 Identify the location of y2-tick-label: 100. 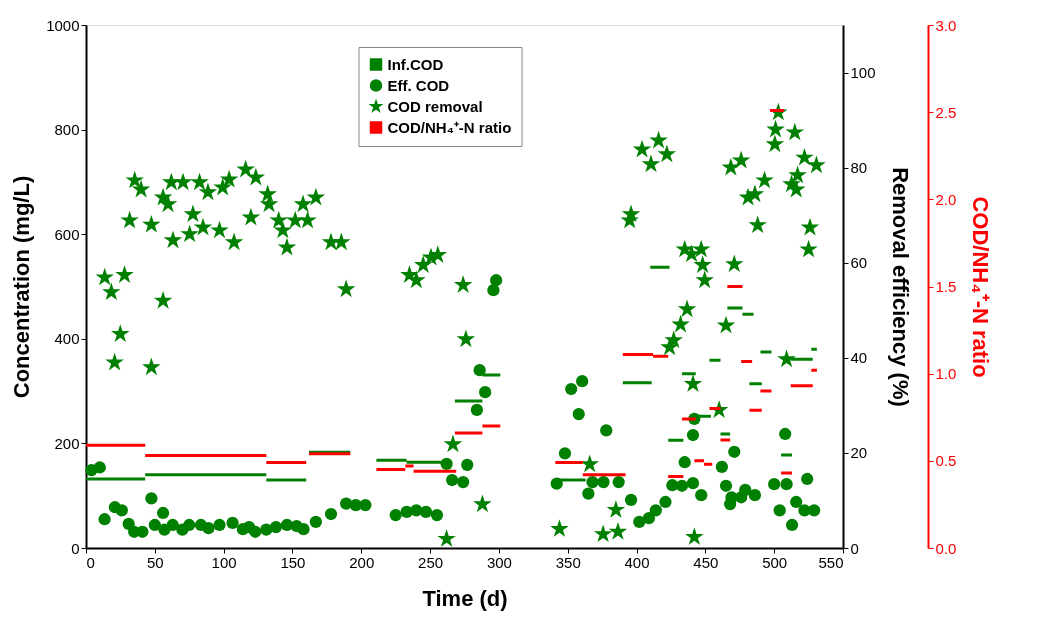
(863, 73).